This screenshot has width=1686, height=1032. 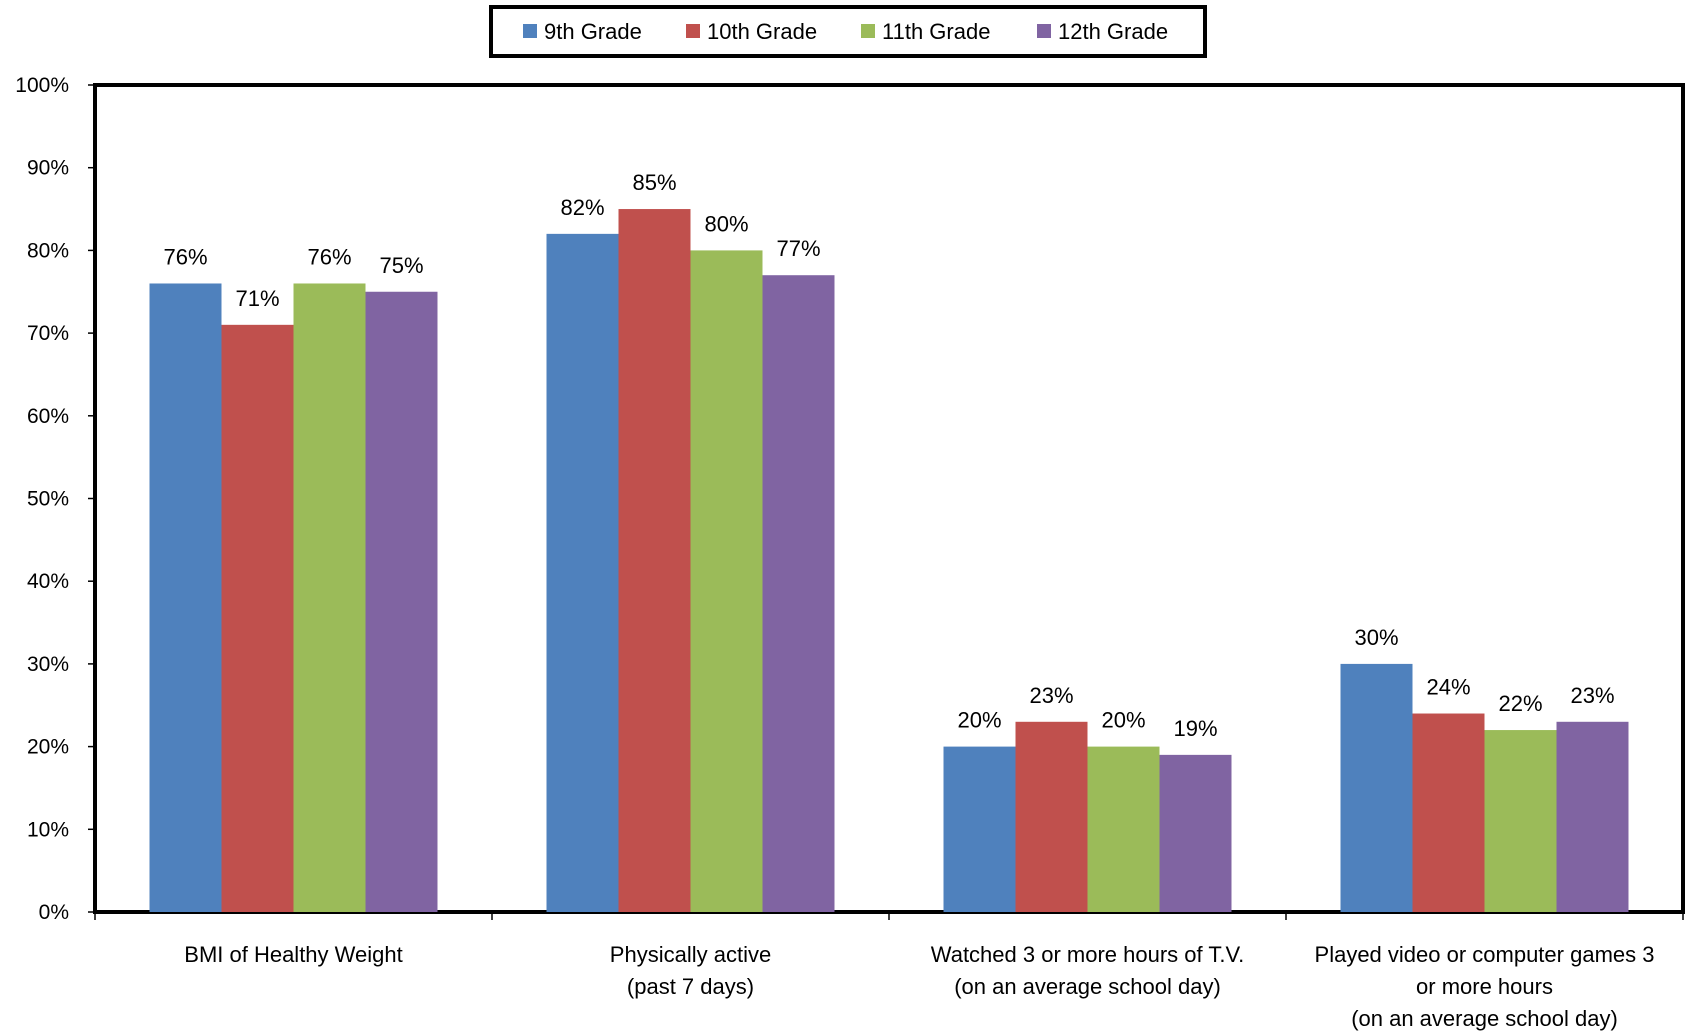 What do you see at coordinates (1376, 637) in the screenshot?
I see `data-label: 30%` at bounding box center [1376, 637].